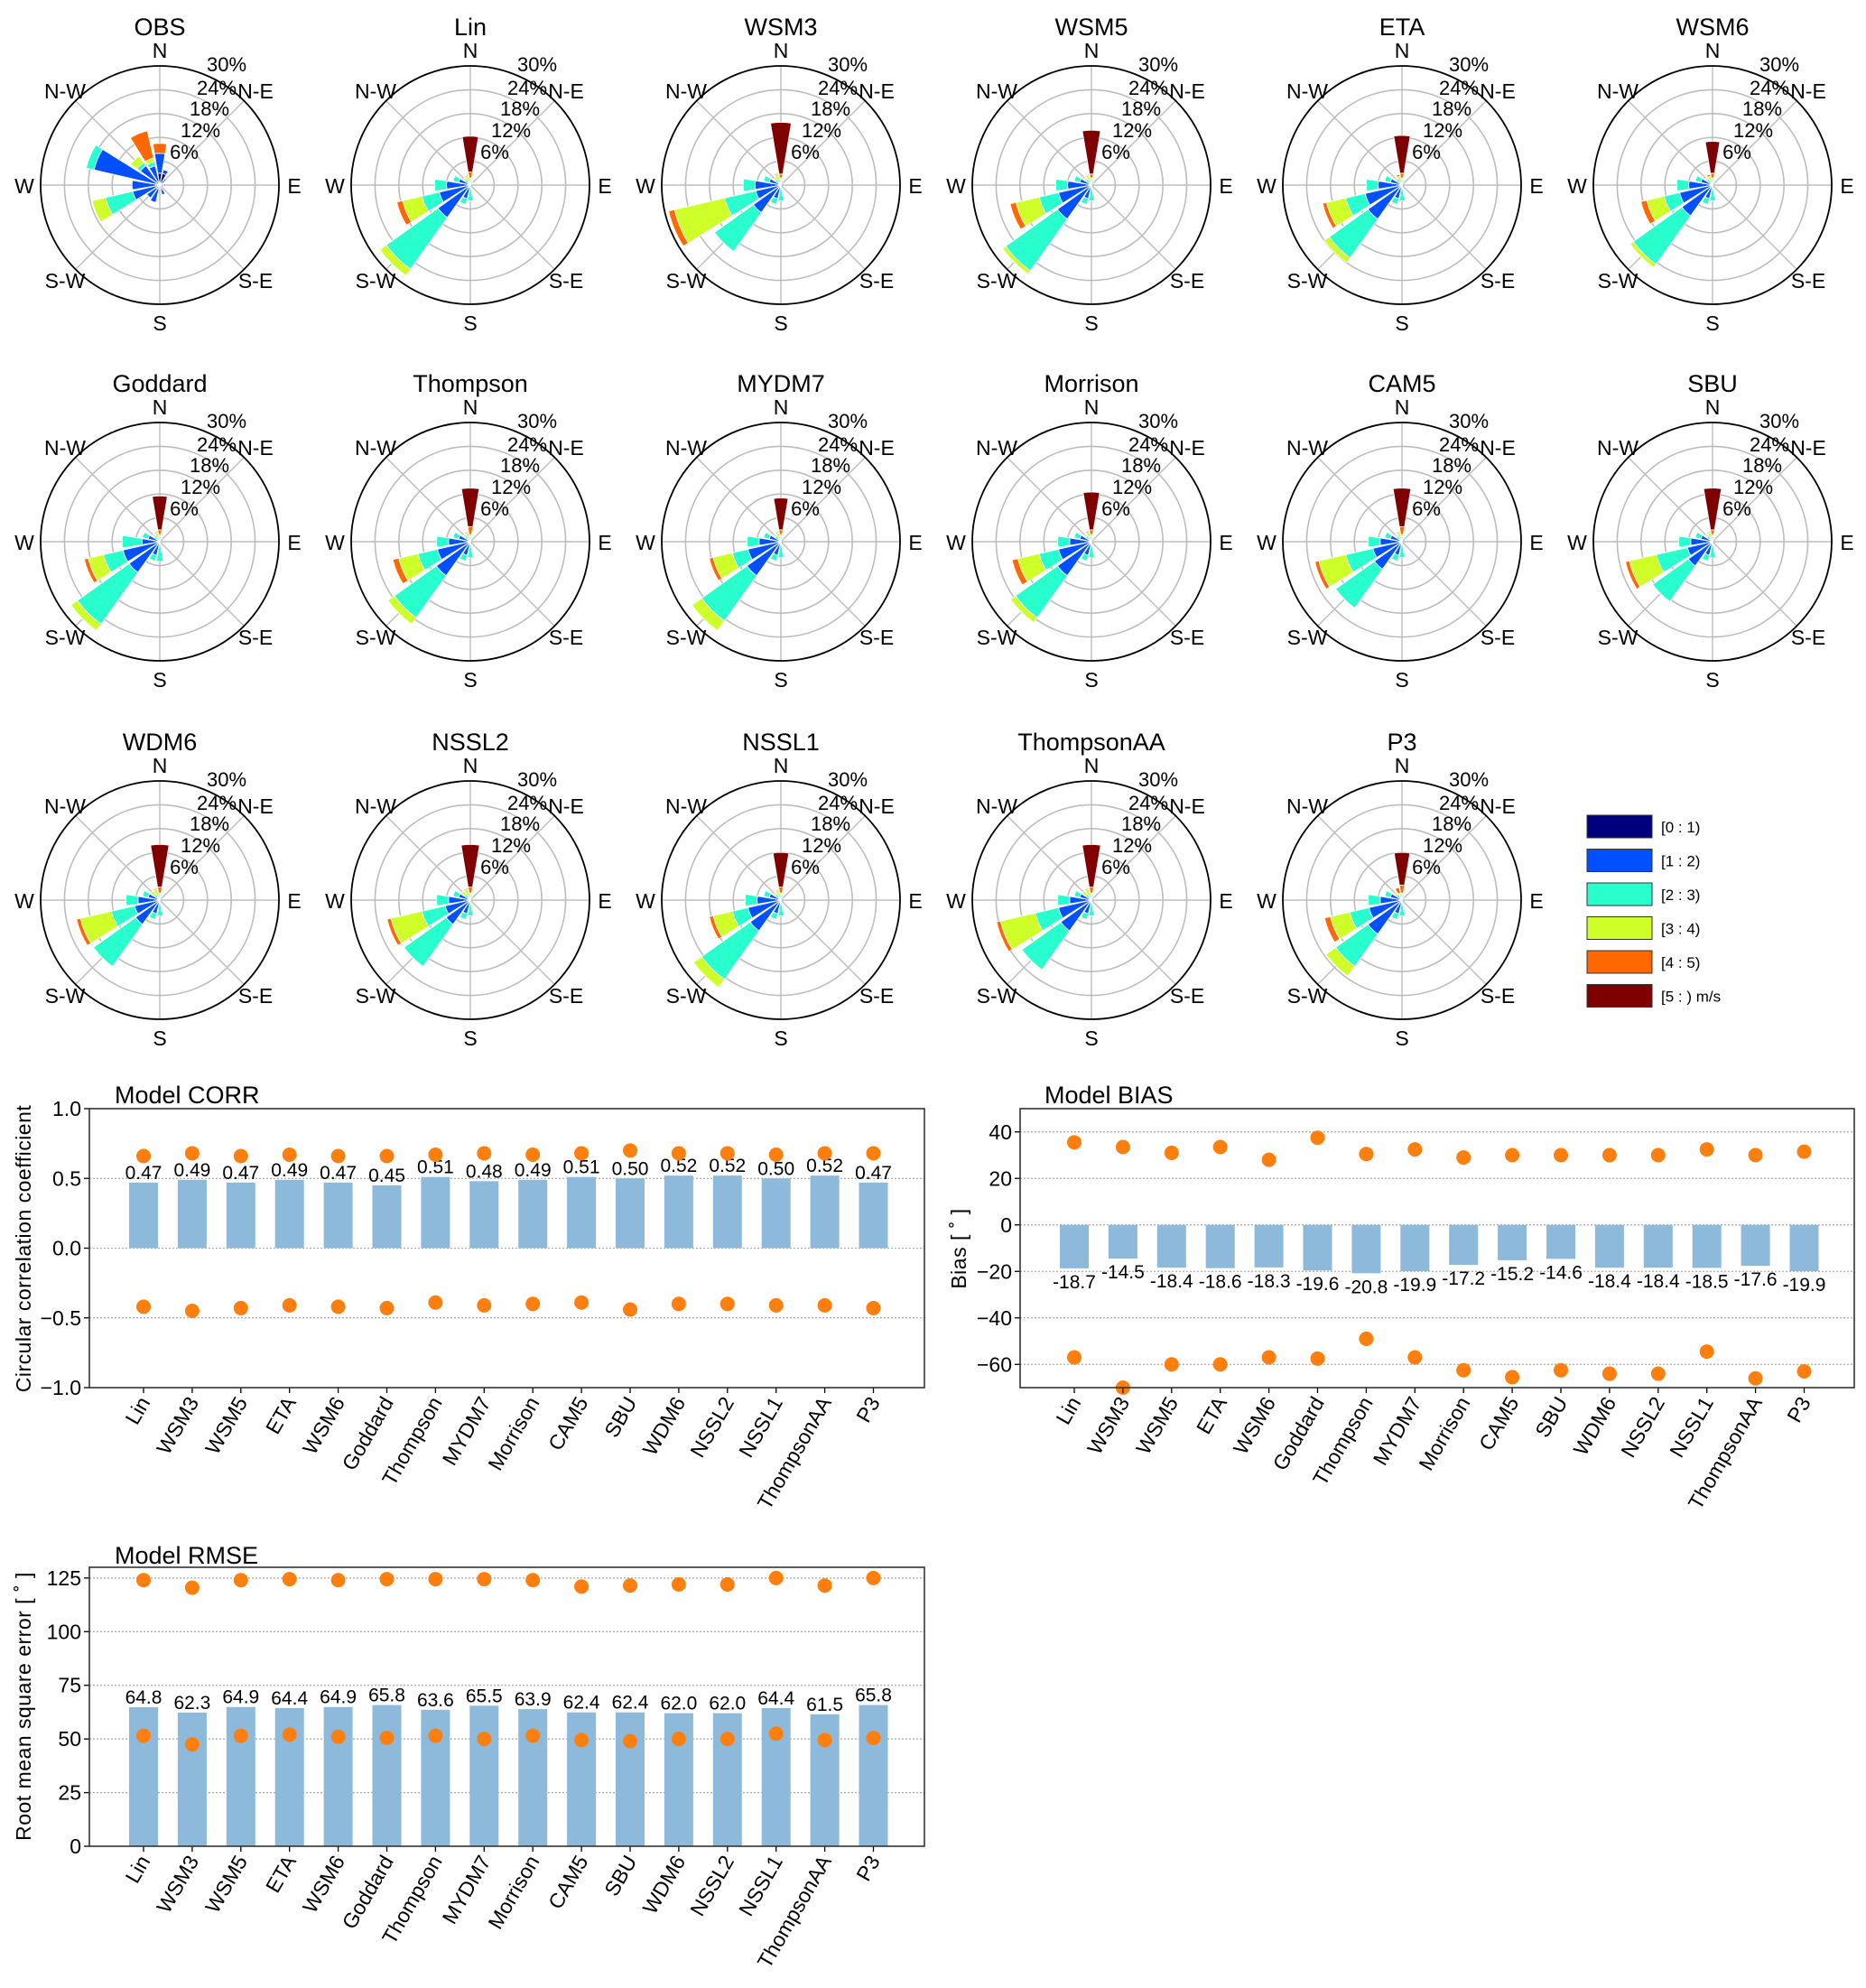 Image resolution: width=1866 pixels, height=1988 pixels. What do you see at coordinates (1713, 27) in the screenshot?
I see `rose-title: WSM6` at bounding box center [1713, 27].